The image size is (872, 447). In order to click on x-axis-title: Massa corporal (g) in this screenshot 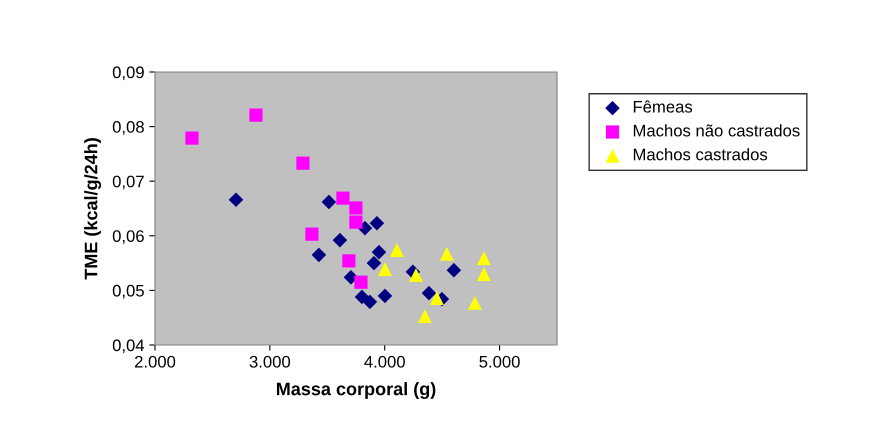, I will do `click(356, 390)`.